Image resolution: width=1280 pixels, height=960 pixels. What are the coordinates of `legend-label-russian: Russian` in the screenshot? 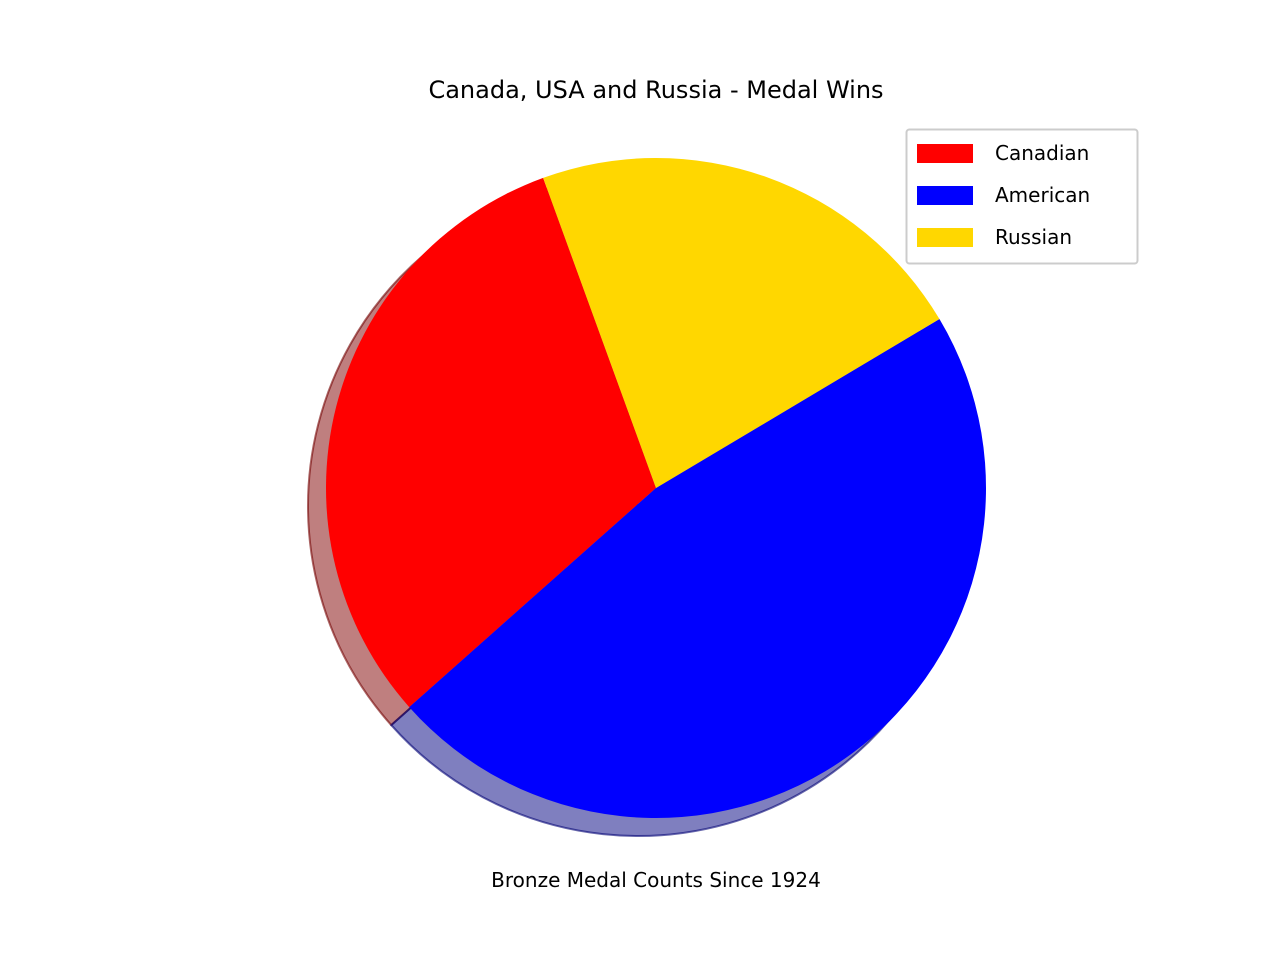 It's located at (1033, 237).